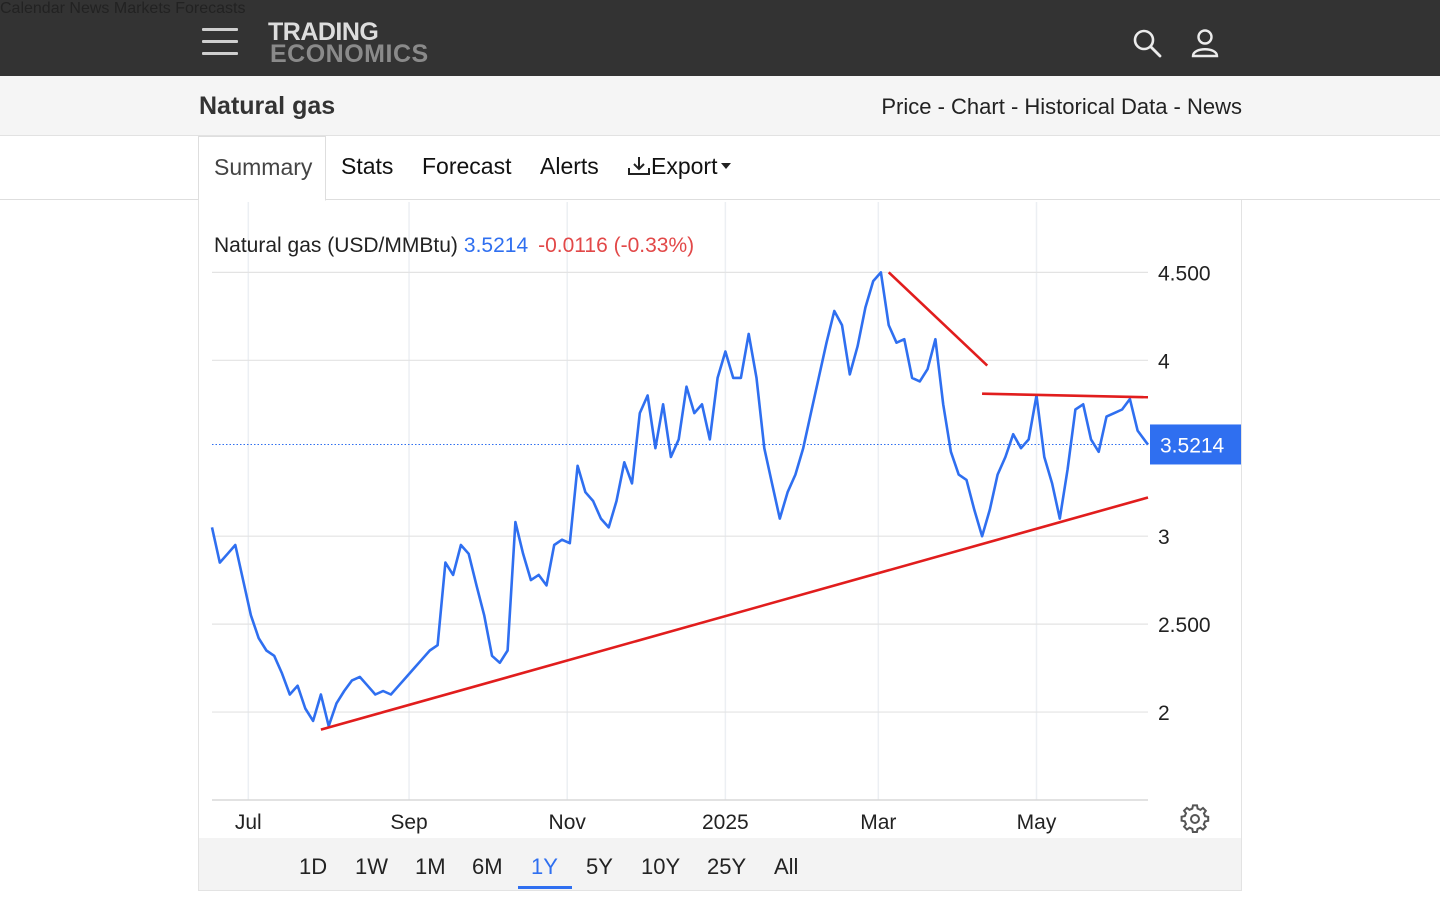 The height and width of the screenshot is (919, 1440). What do you see at coordinates (487, 866) in the screenshot?
I see `range-6m-button: 6M` at bounding box center [487, 866].